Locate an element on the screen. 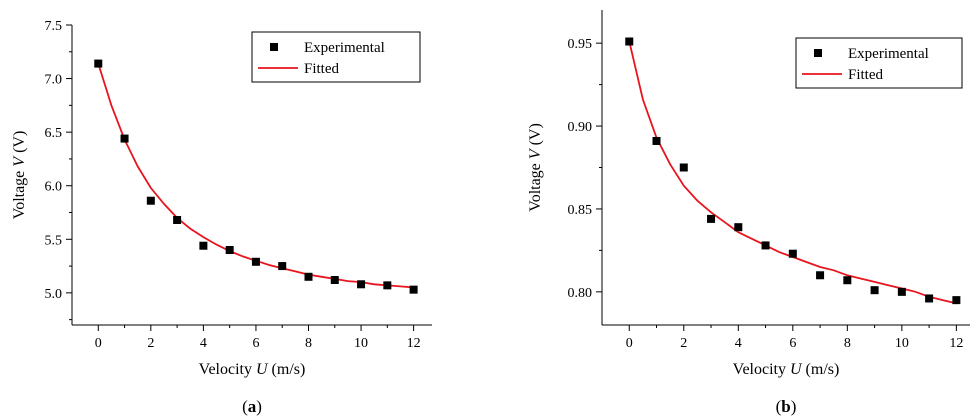 This screenshot has height=419, width=980. panel-label: (b) is located at coordinates (786, 406).